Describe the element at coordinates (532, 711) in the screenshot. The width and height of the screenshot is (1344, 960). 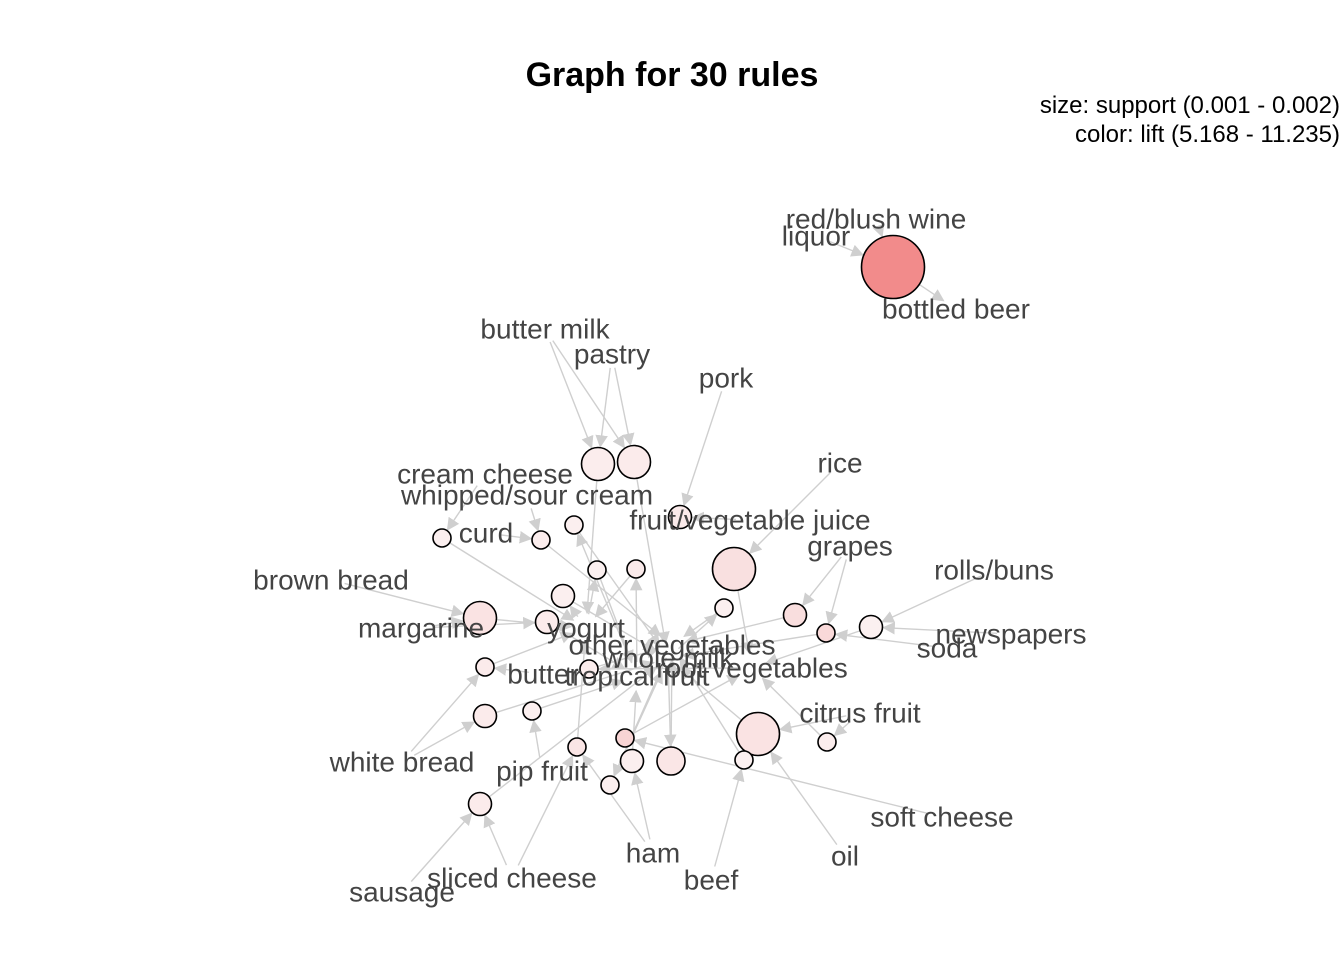
I see `rule-node-r20` at that location.